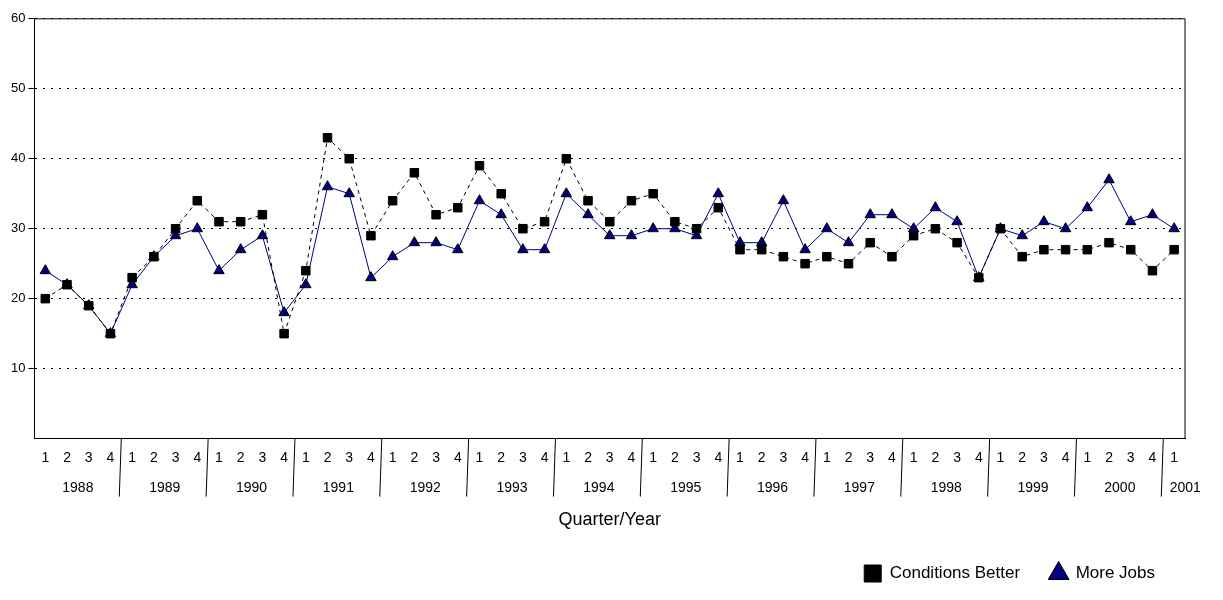 This screenshot has height=600, width=1223. Describe the element at coordinates (338, 487) in the screenshot. I see `text: 1991` at that location.